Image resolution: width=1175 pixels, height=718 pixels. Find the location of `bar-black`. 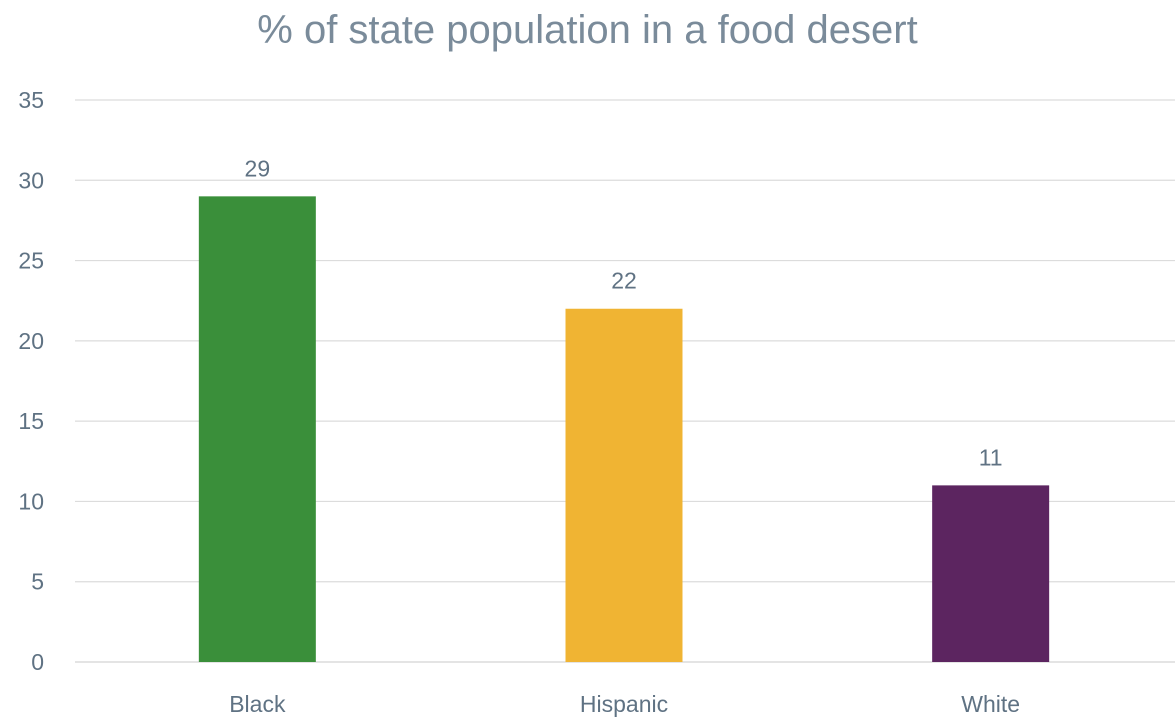

bar-black is located at coordinates (257, 429).